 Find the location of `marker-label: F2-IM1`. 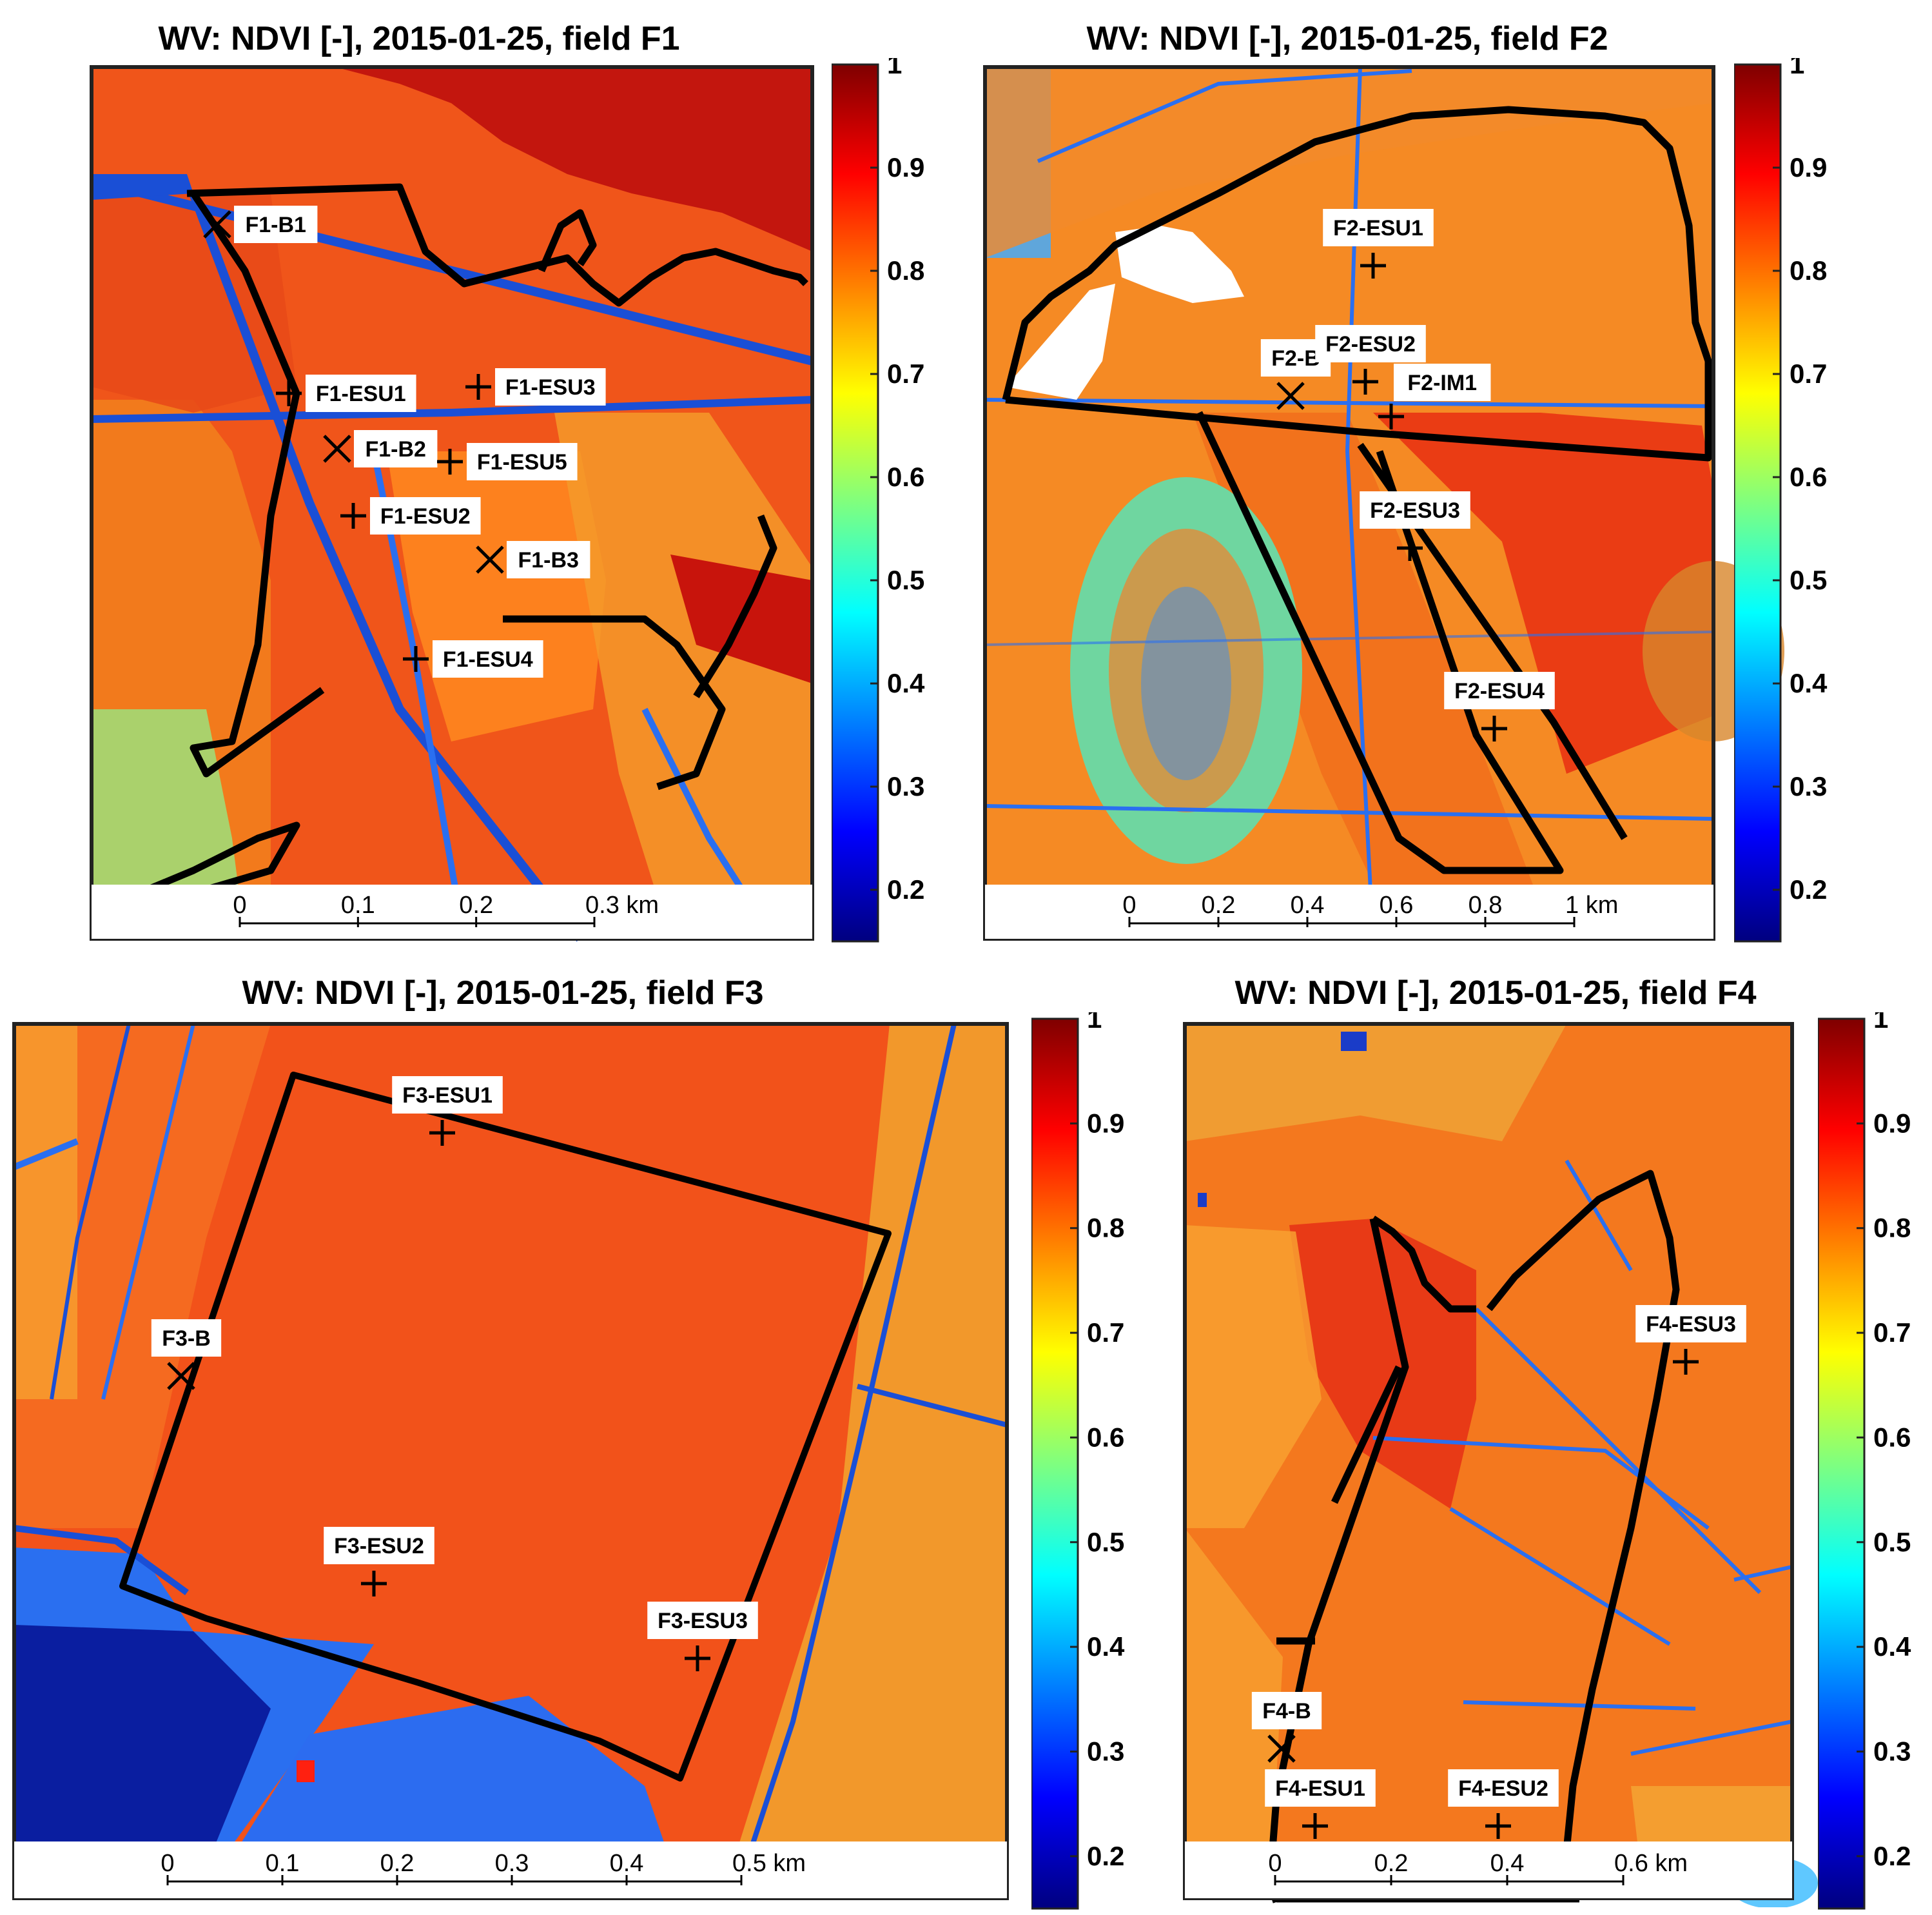

marker-label: F2-IM1 is located at coordinates (1442, 383).